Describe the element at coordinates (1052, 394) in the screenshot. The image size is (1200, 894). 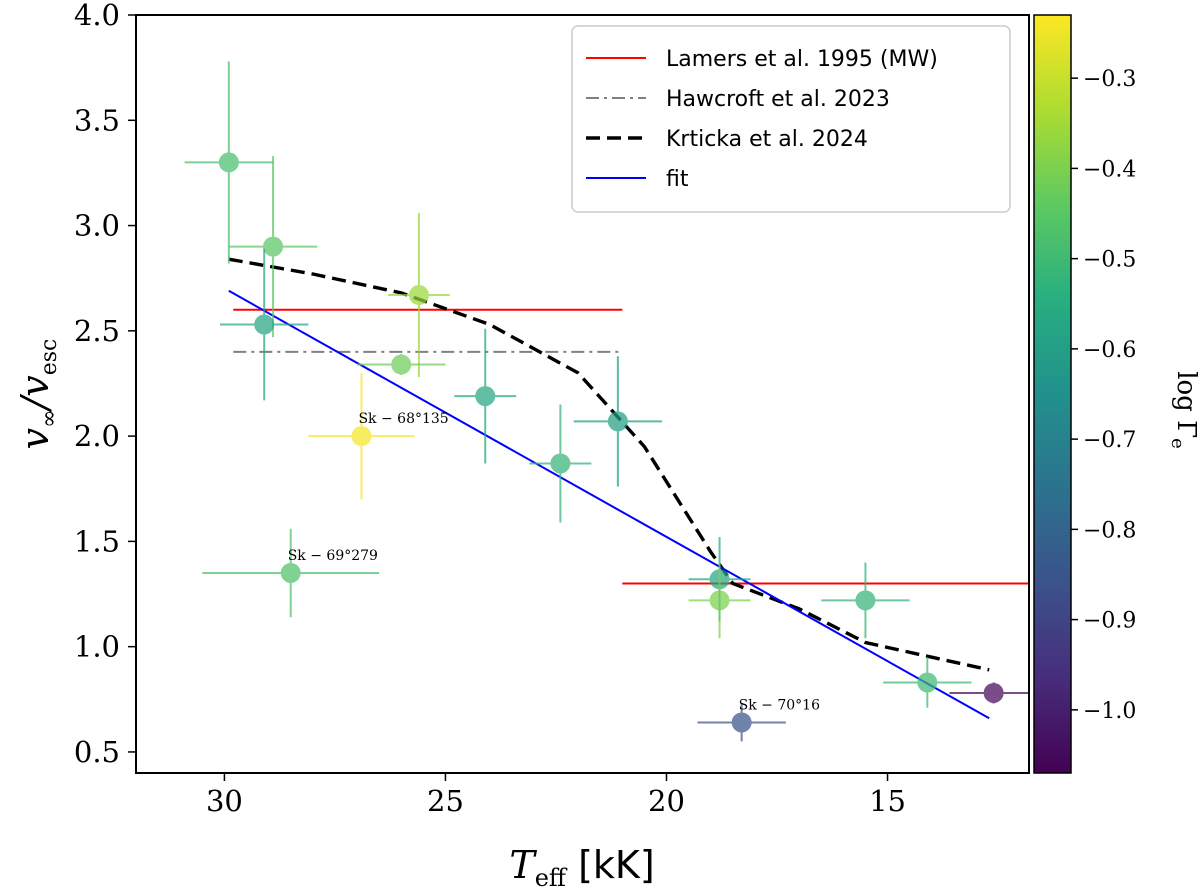
I see `colorbar-gradient` at that location.